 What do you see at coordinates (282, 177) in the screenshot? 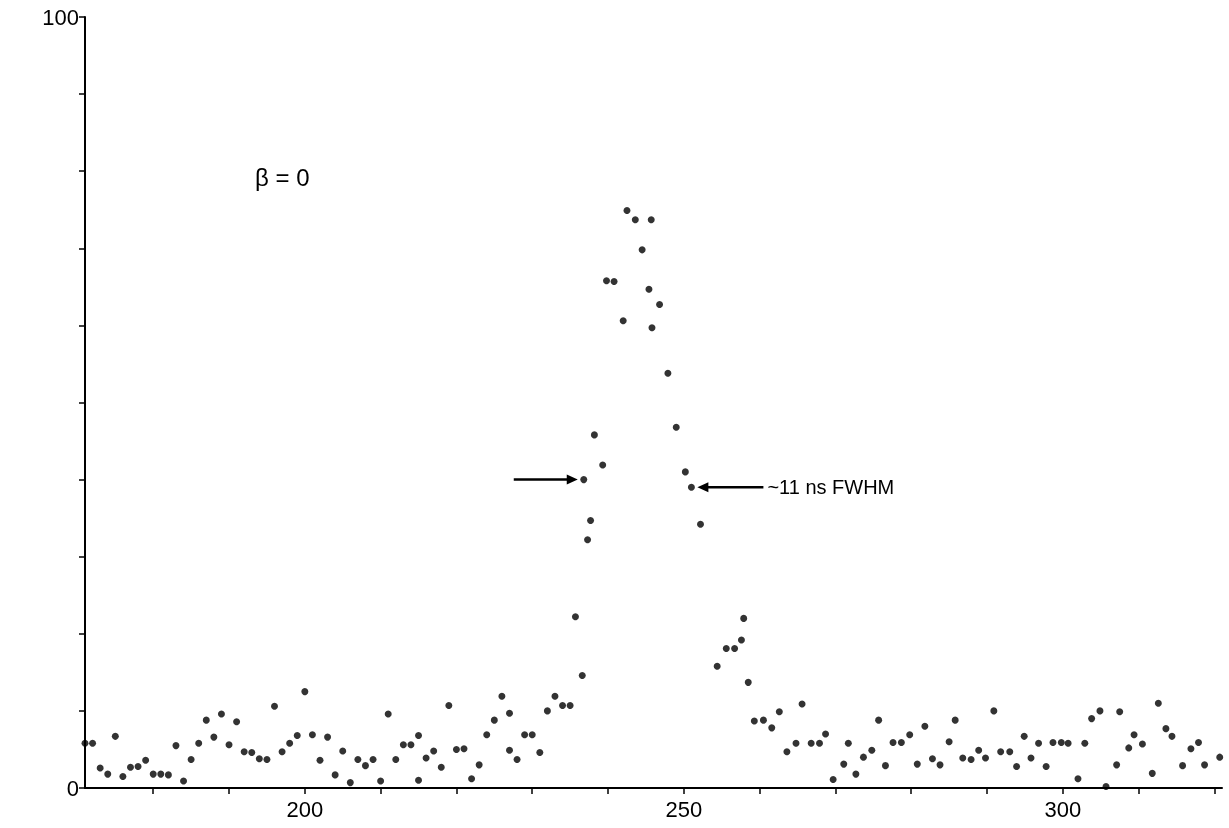
I see `annotation: β = 0` at bounding box center [282, 177].